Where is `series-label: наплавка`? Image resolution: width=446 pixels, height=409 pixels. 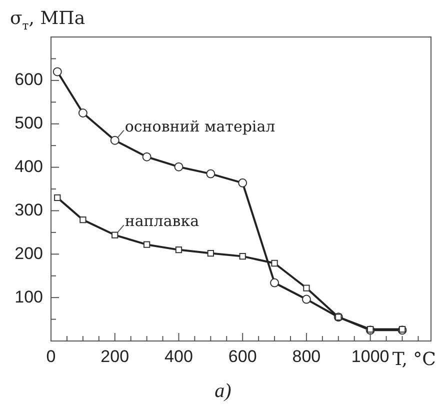 series-label: наплавка is located at coordinates (162, 221).